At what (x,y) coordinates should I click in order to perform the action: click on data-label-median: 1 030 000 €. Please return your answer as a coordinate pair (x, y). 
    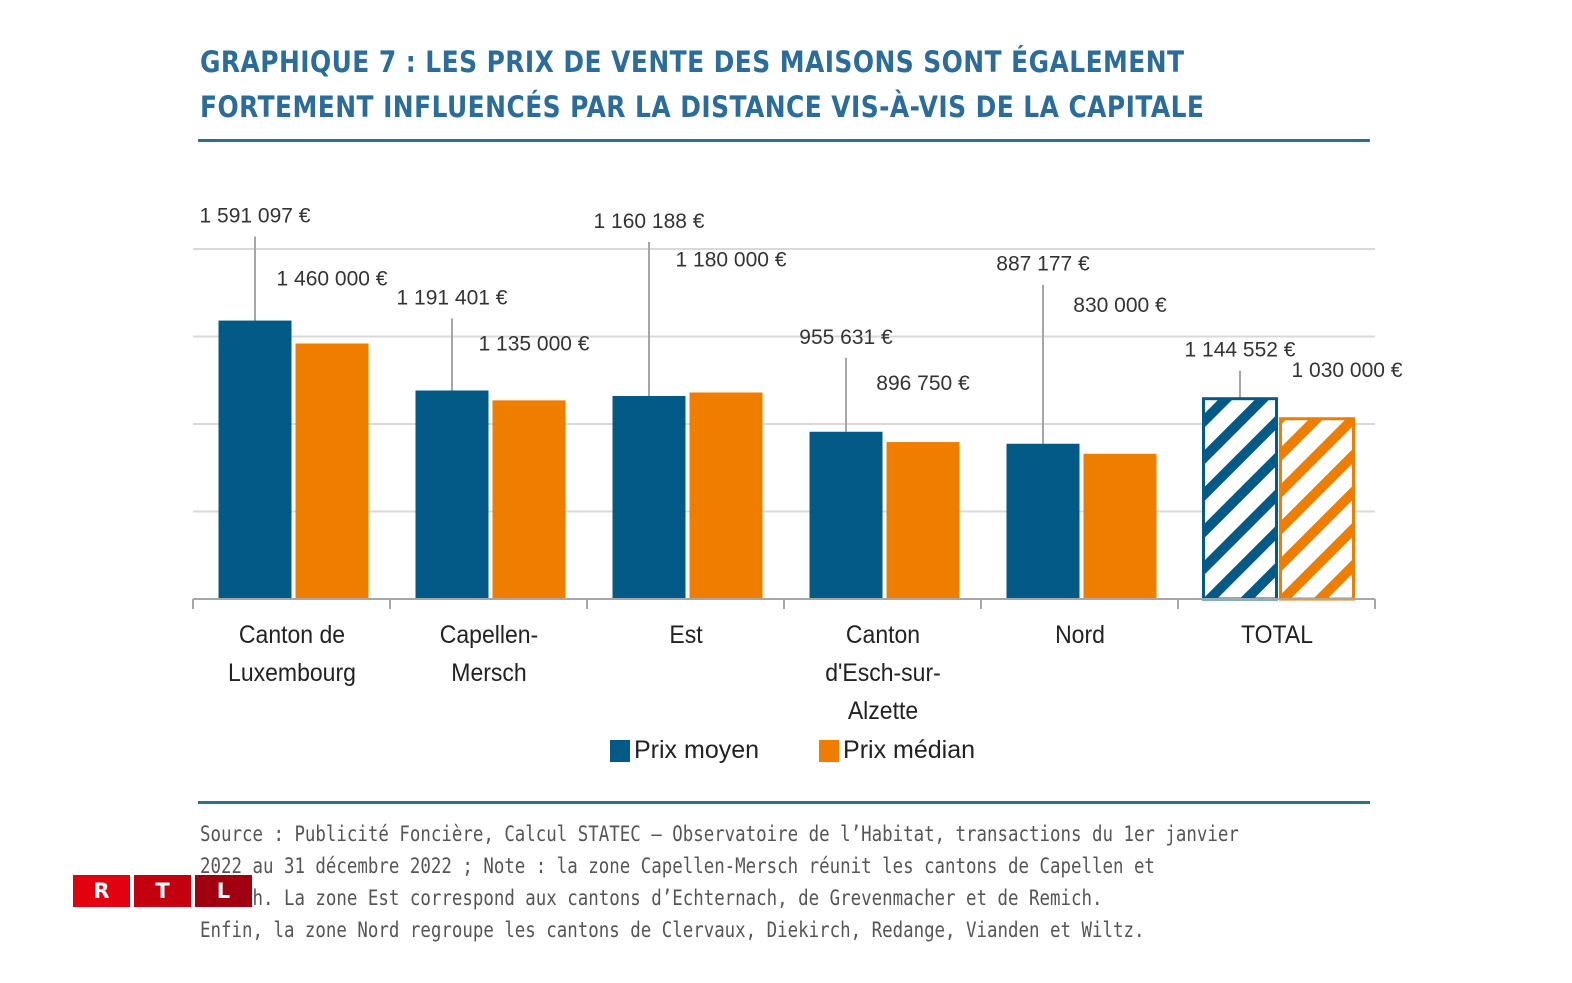
    Looking at the image, I should click on (1347, 370).